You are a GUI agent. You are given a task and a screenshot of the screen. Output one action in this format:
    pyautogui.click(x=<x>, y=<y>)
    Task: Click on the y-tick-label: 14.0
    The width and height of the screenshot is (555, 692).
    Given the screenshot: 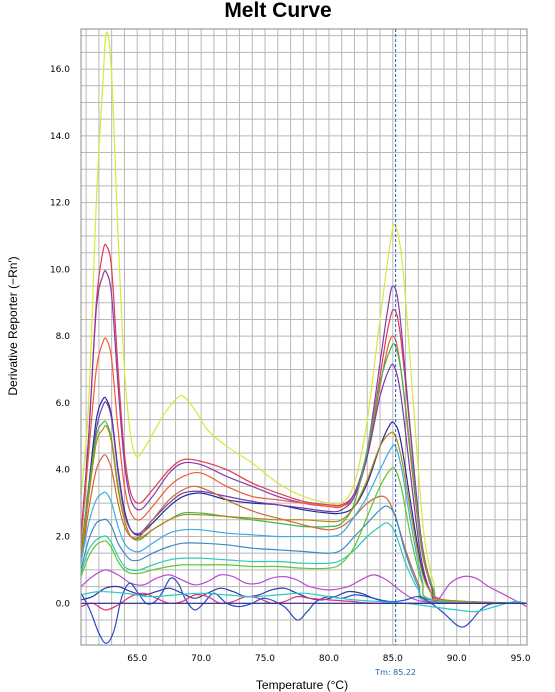 What is the action you would take?
    pyautogui.click(x=60, y=137)
    